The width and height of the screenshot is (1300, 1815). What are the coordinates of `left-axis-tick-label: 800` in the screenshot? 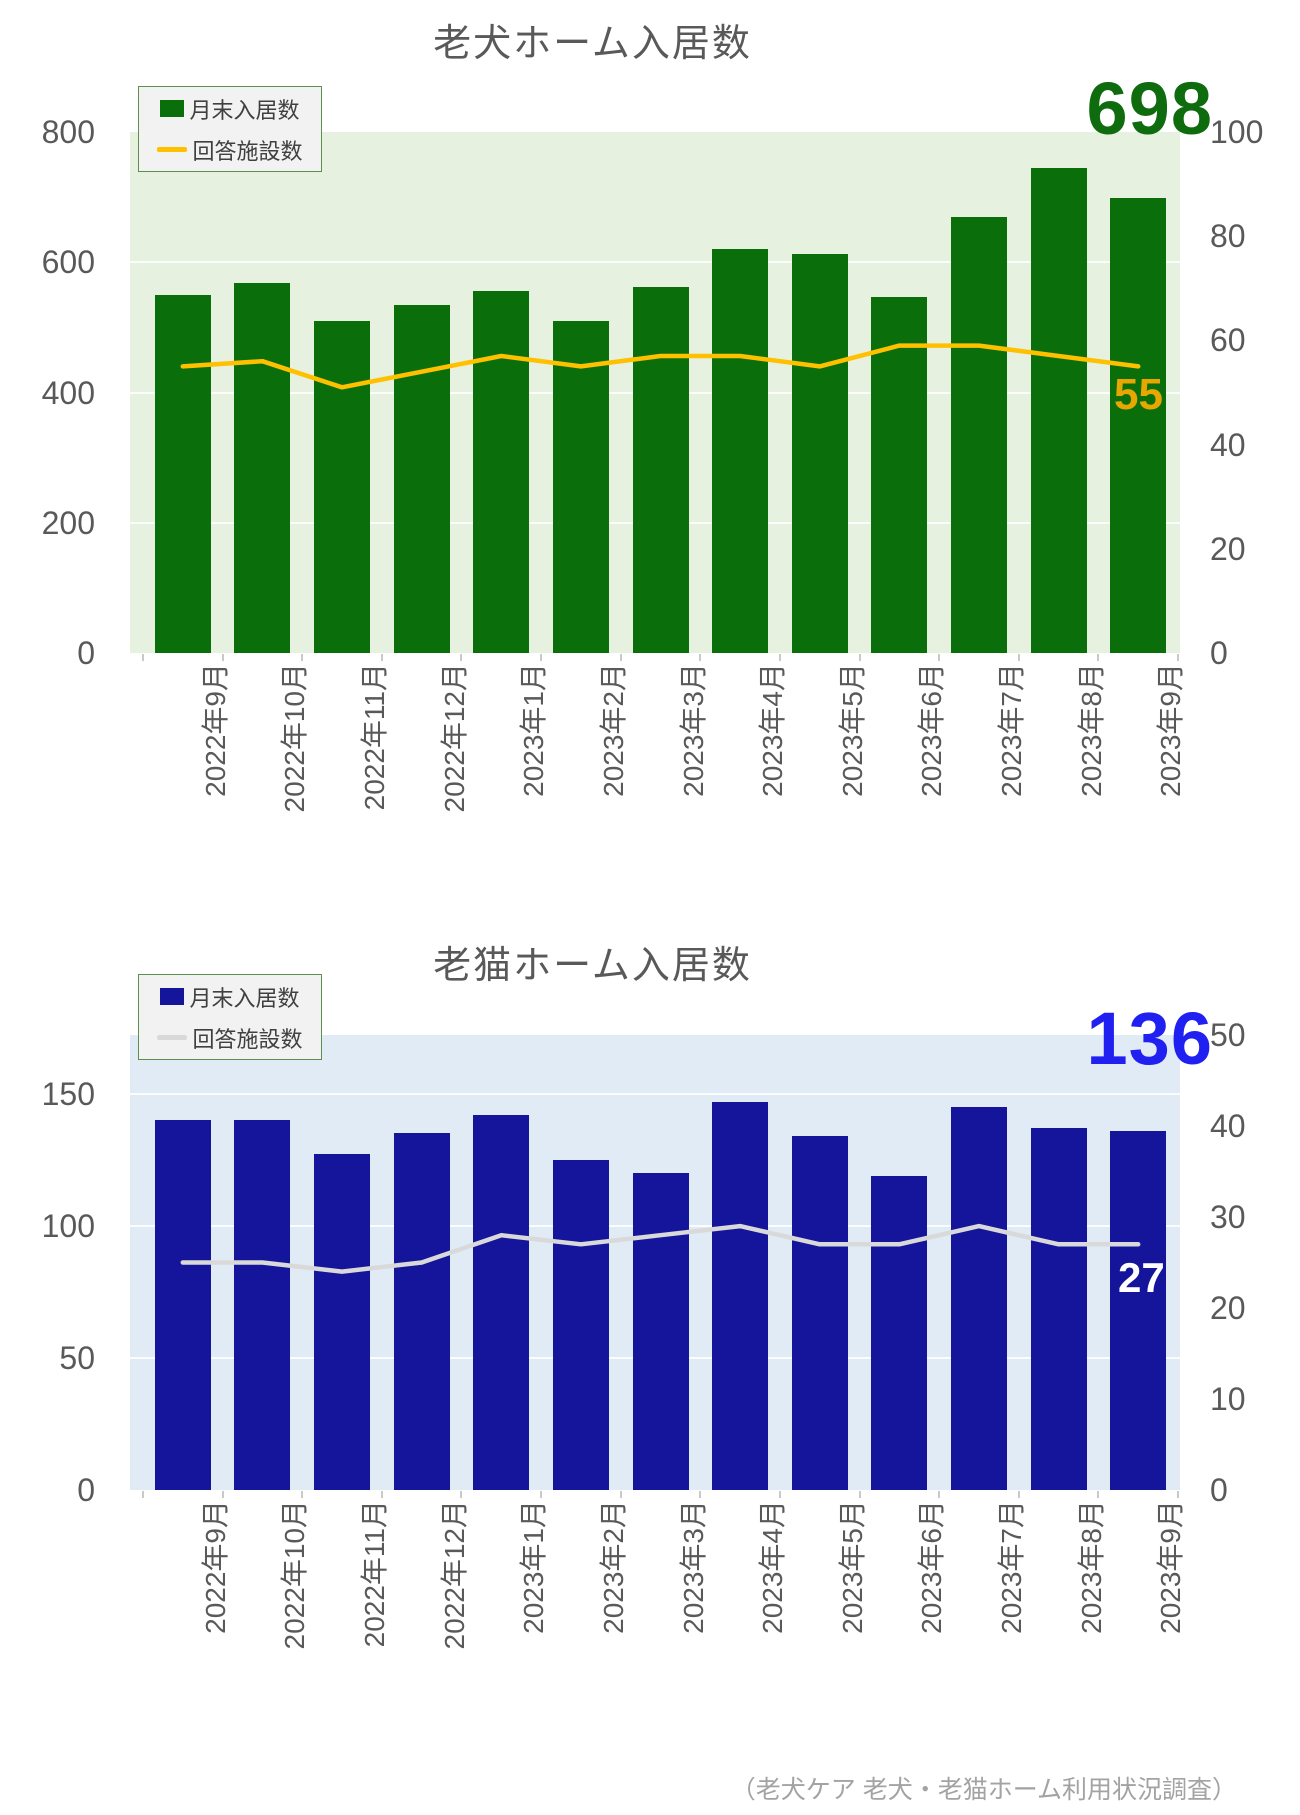 It's located at (68, 132).